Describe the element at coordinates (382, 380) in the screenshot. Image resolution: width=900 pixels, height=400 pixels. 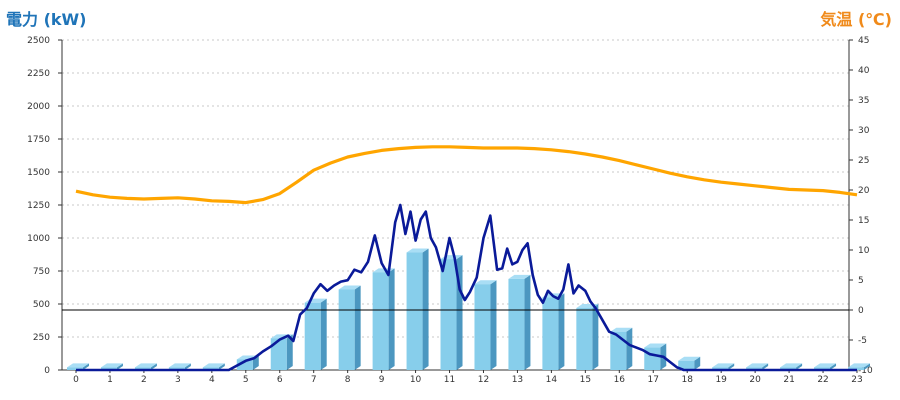
I see `x-tick-label: 9` at that location.